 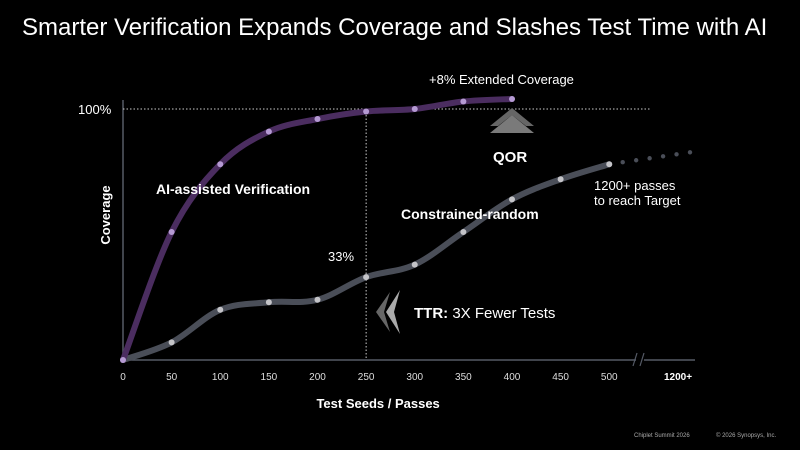 What do you see at coordinates (637, 200) in the screenshot?
I see `target-passes-label-2: to reach Target` at bounding box center [637, 200].